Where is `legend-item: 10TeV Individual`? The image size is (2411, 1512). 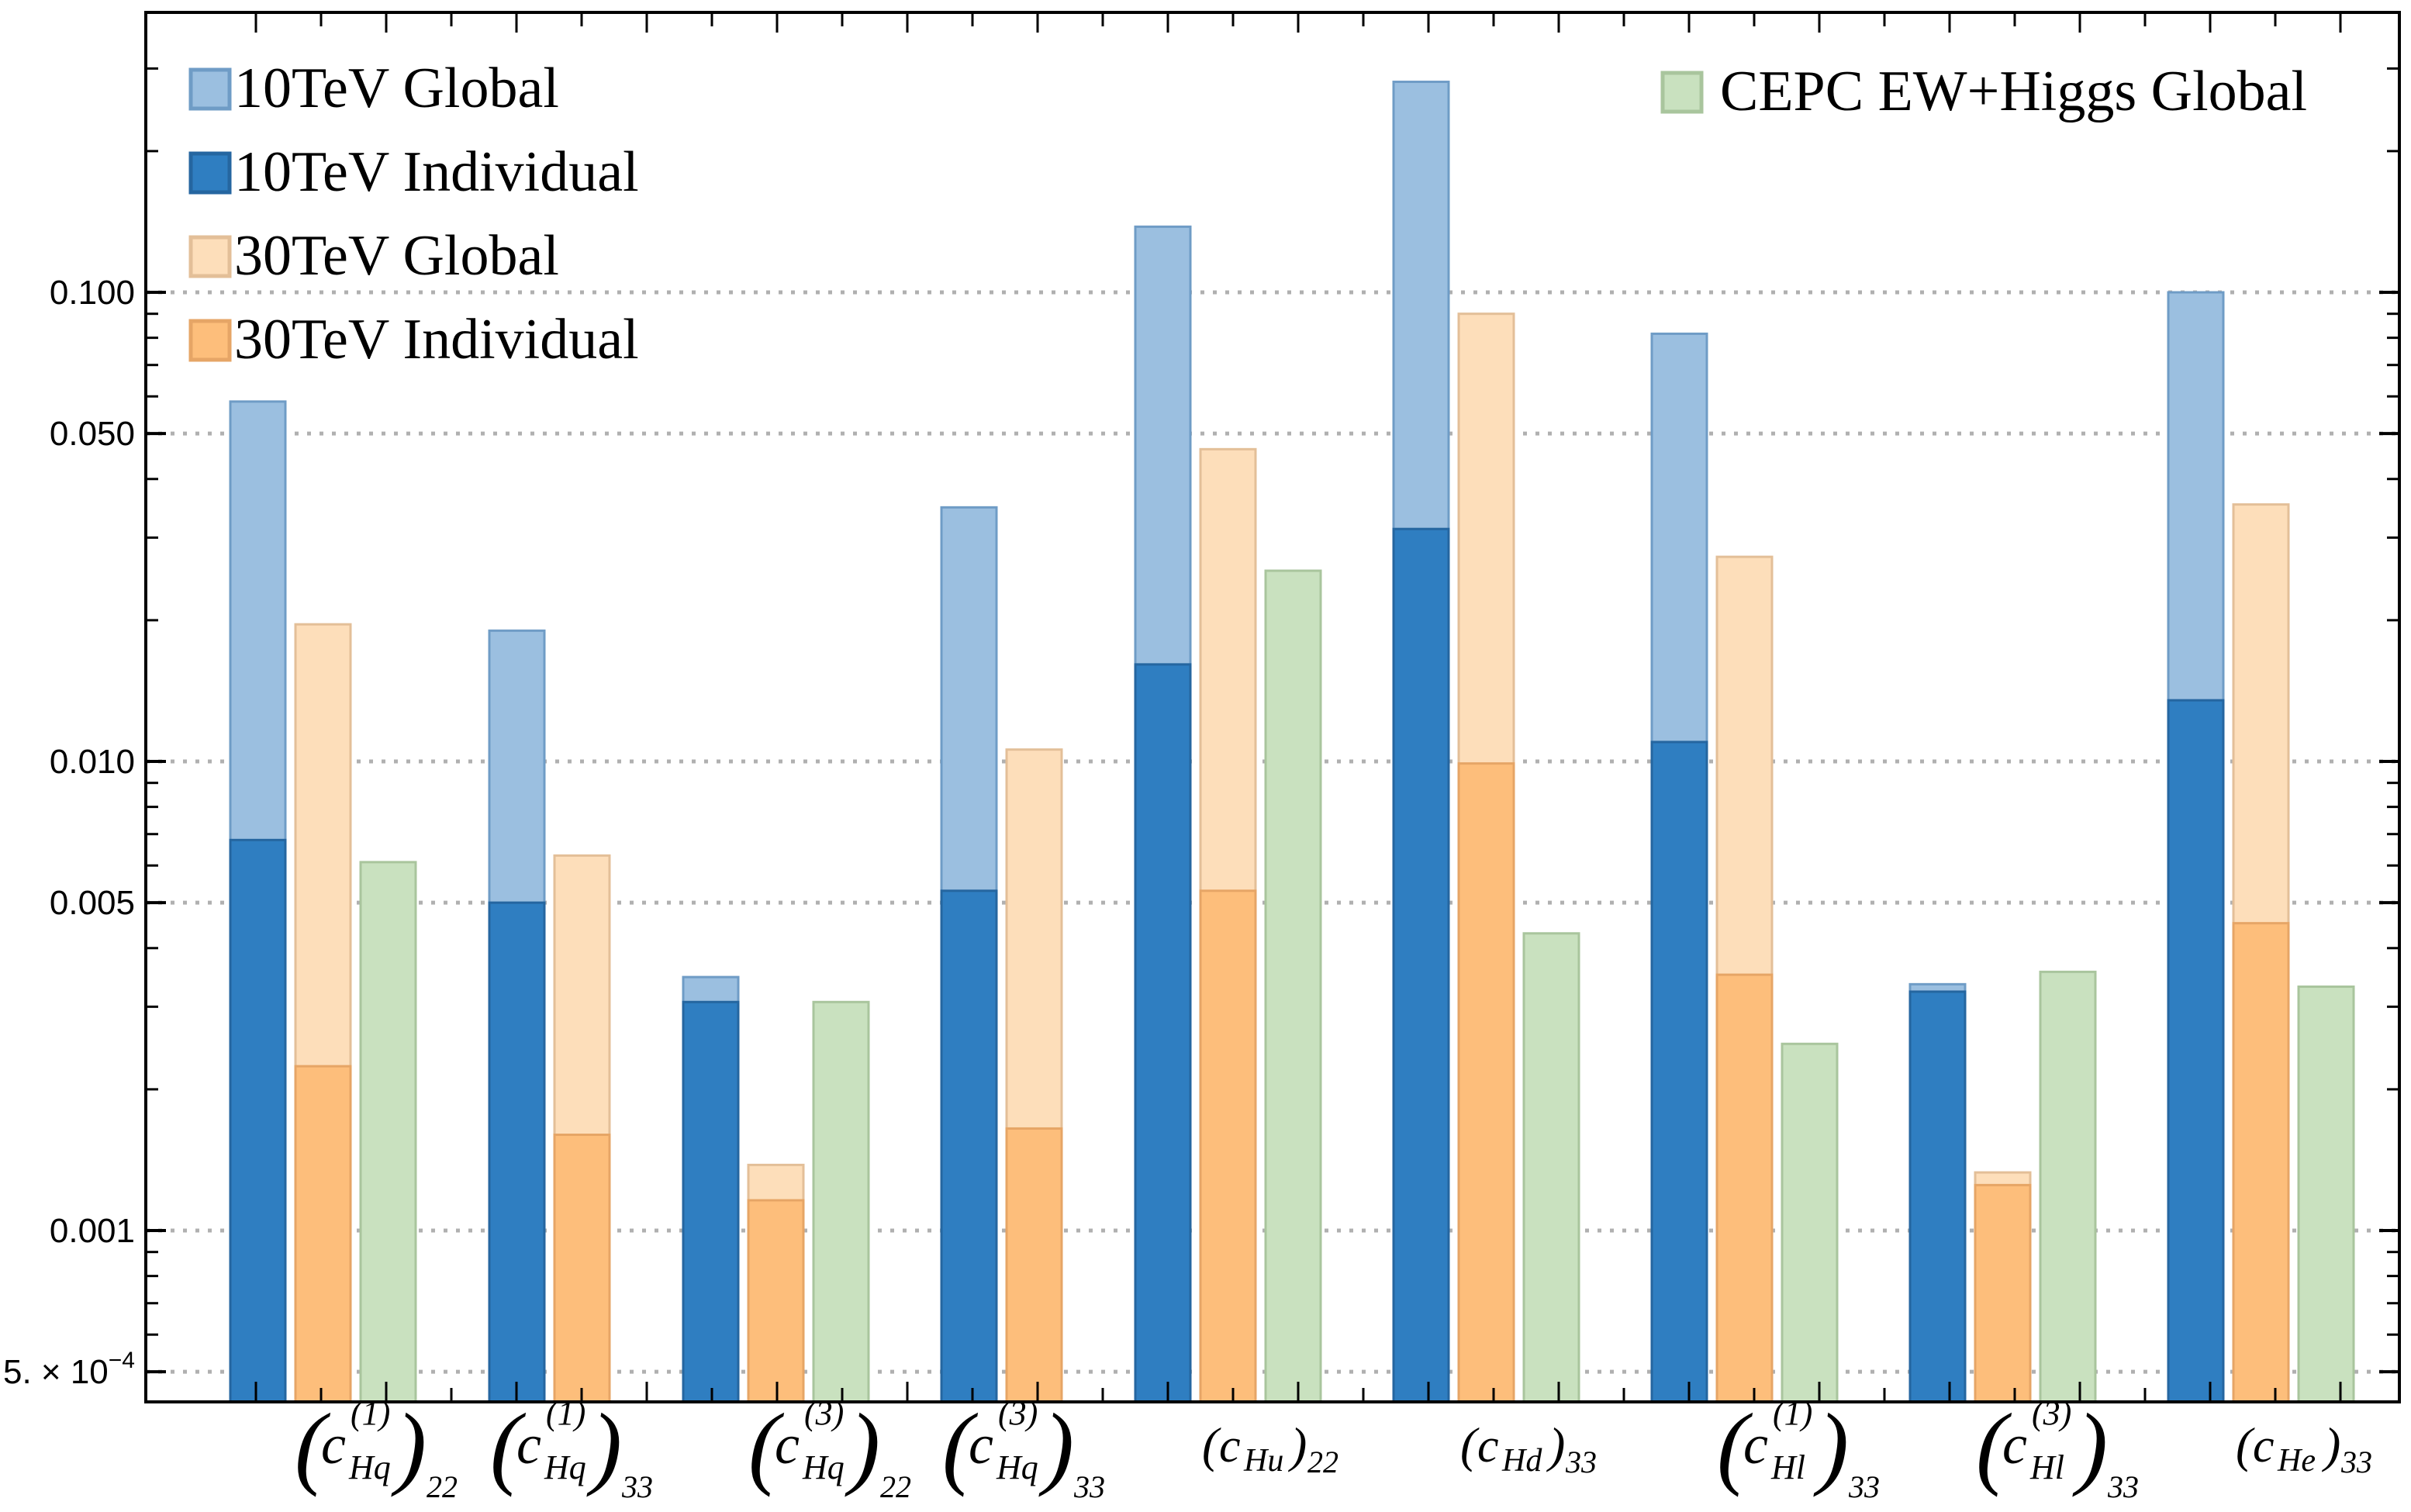 legend-item: 10TeV Individual is located at coordinates (413, 172).